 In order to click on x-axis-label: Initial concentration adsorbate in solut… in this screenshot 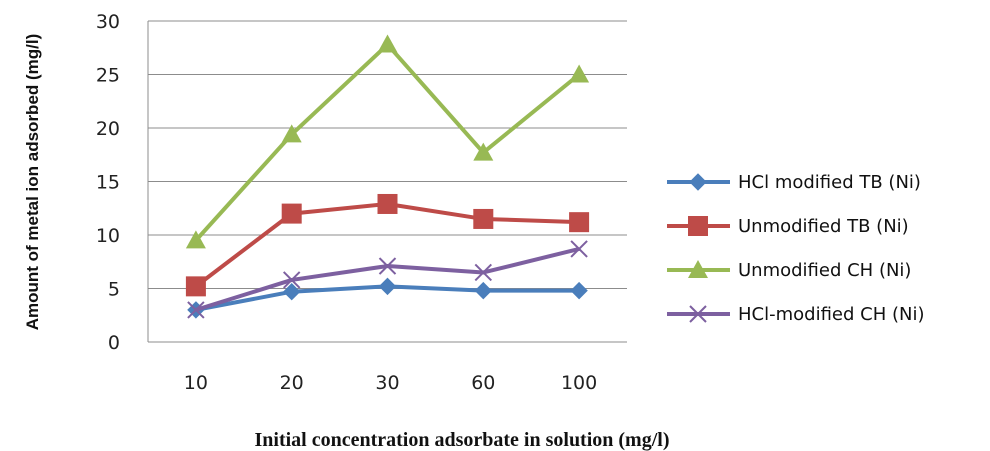, I will do `click(461, 440)`.